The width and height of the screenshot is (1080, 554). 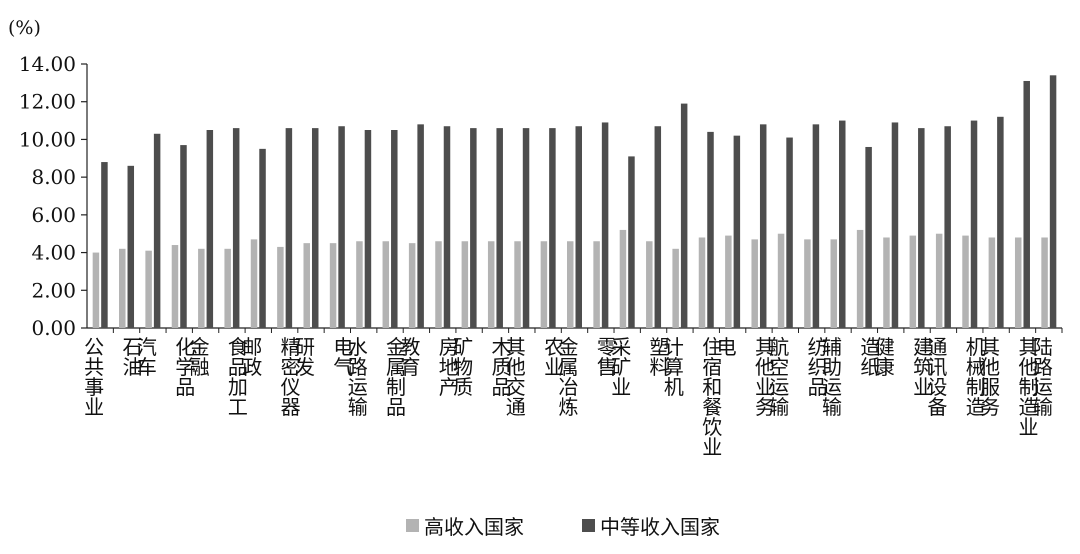 What do you see at coordinates (554, 357) in the screenshot?
I see `x-category-label: 农业` at bounding box center [554, 357].